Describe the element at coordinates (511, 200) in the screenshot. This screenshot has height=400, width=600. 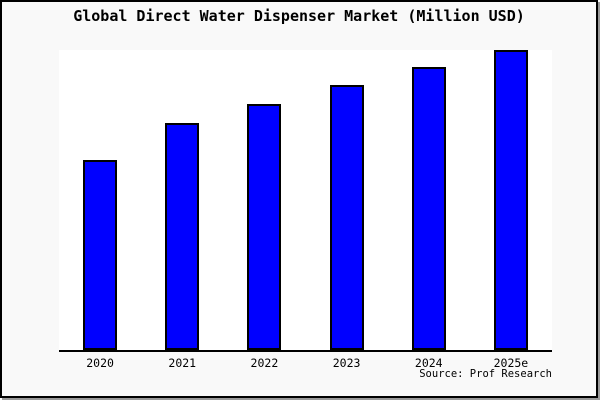
I see `bar-2025e` at that location.